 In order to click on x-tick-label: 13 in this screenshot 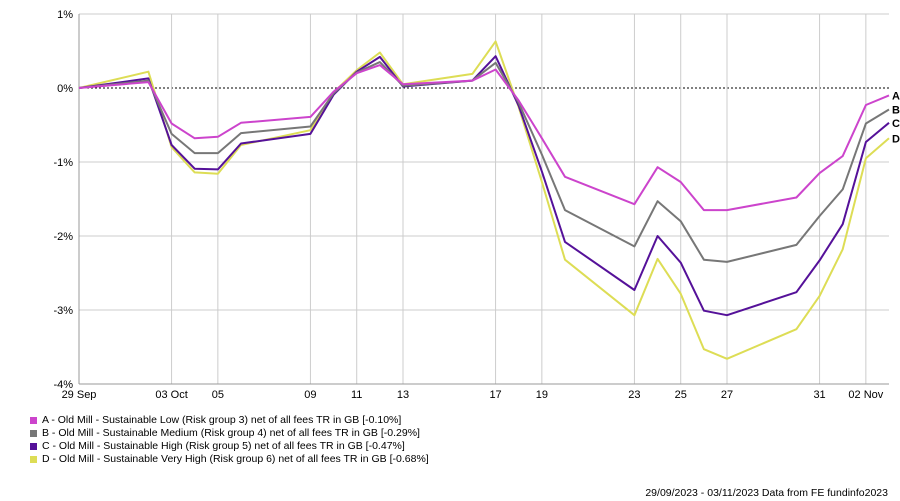, I will do `click(403, 394)`.